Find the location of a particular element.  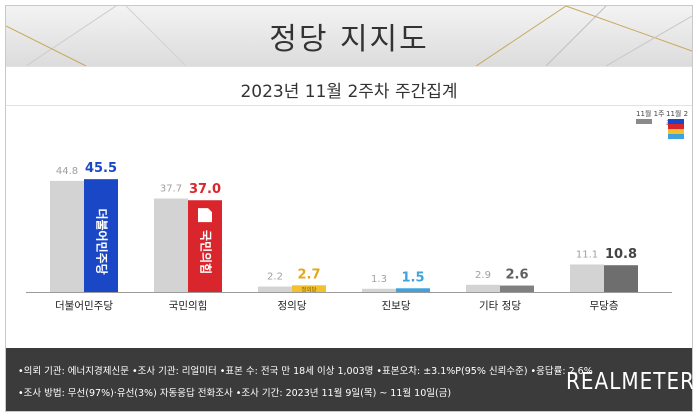

value-label-current-0: 45.5 is located at coordinates (101, 168).